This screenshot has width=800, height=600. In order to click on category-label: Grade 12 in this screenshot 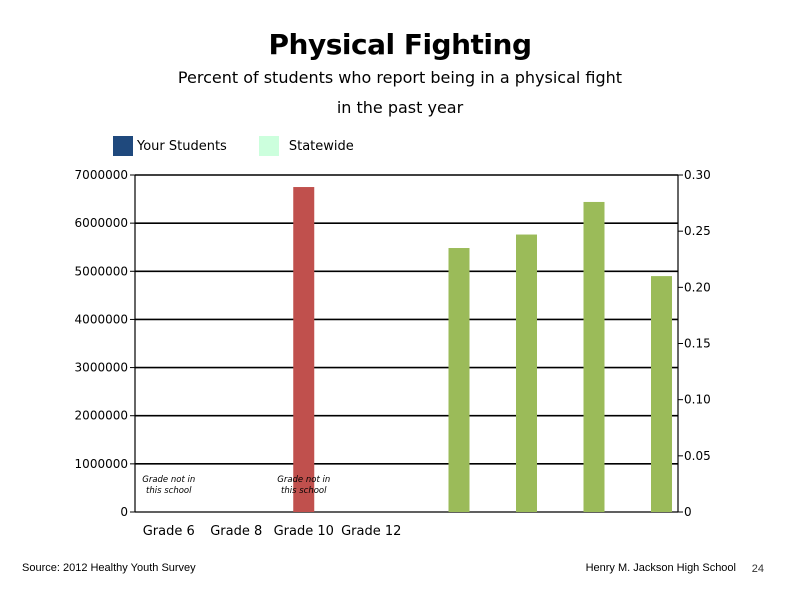, I will do `click(371, 531)`.